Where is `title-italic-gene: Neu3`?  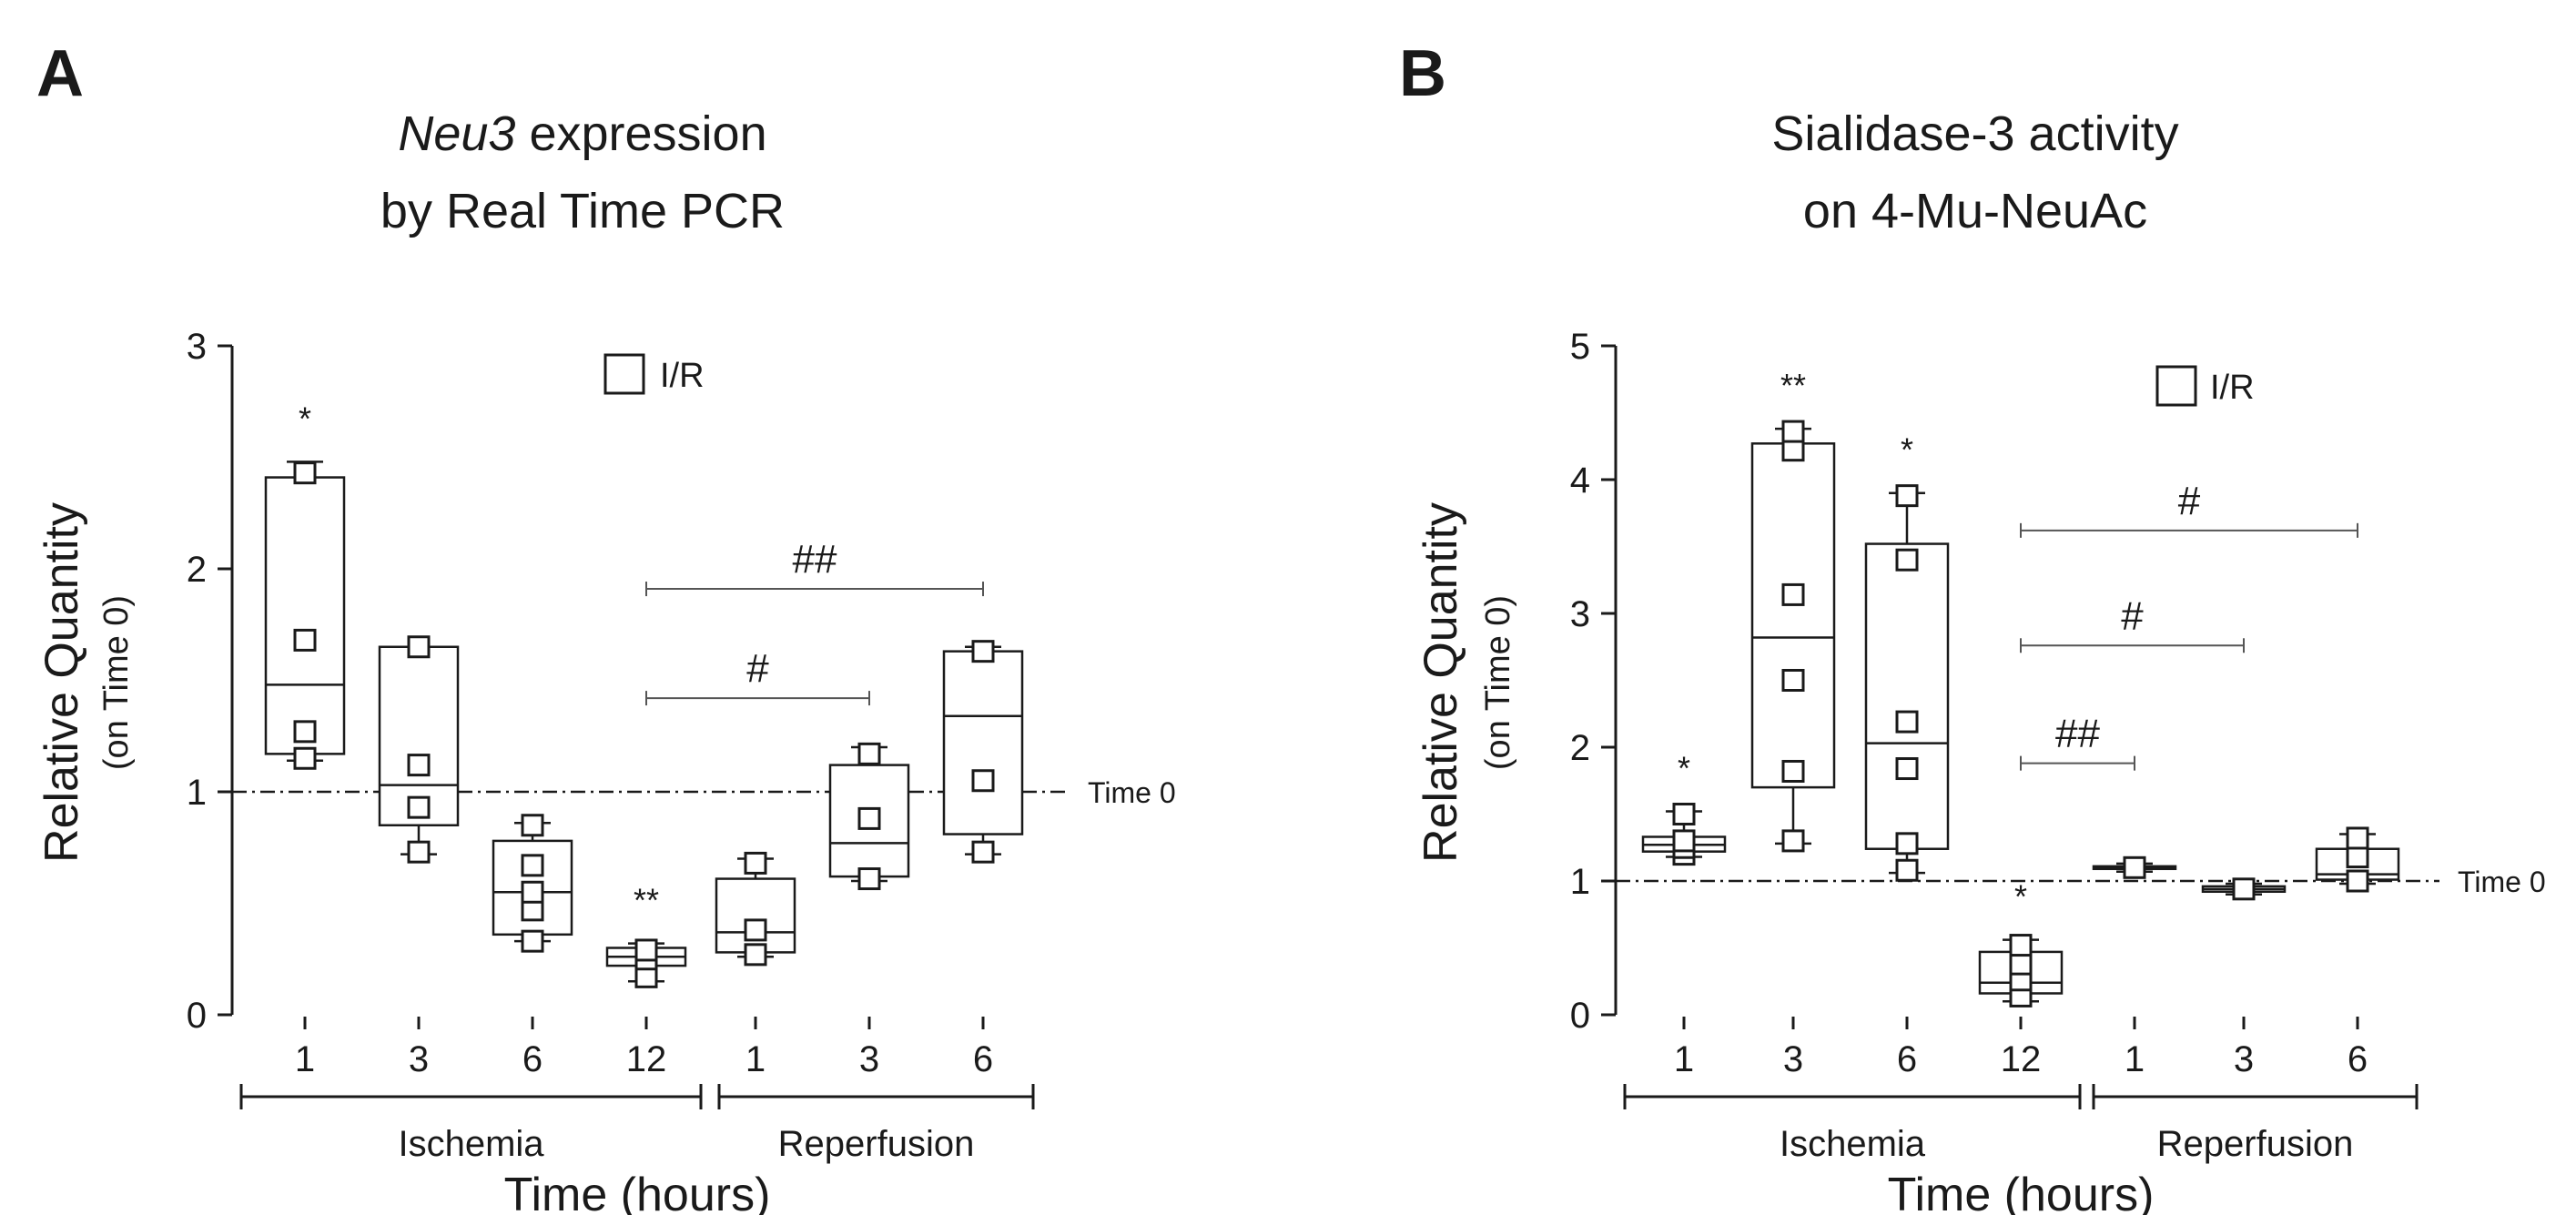
title-italic-gene: Neu3 is located at coordinates (456, 133).